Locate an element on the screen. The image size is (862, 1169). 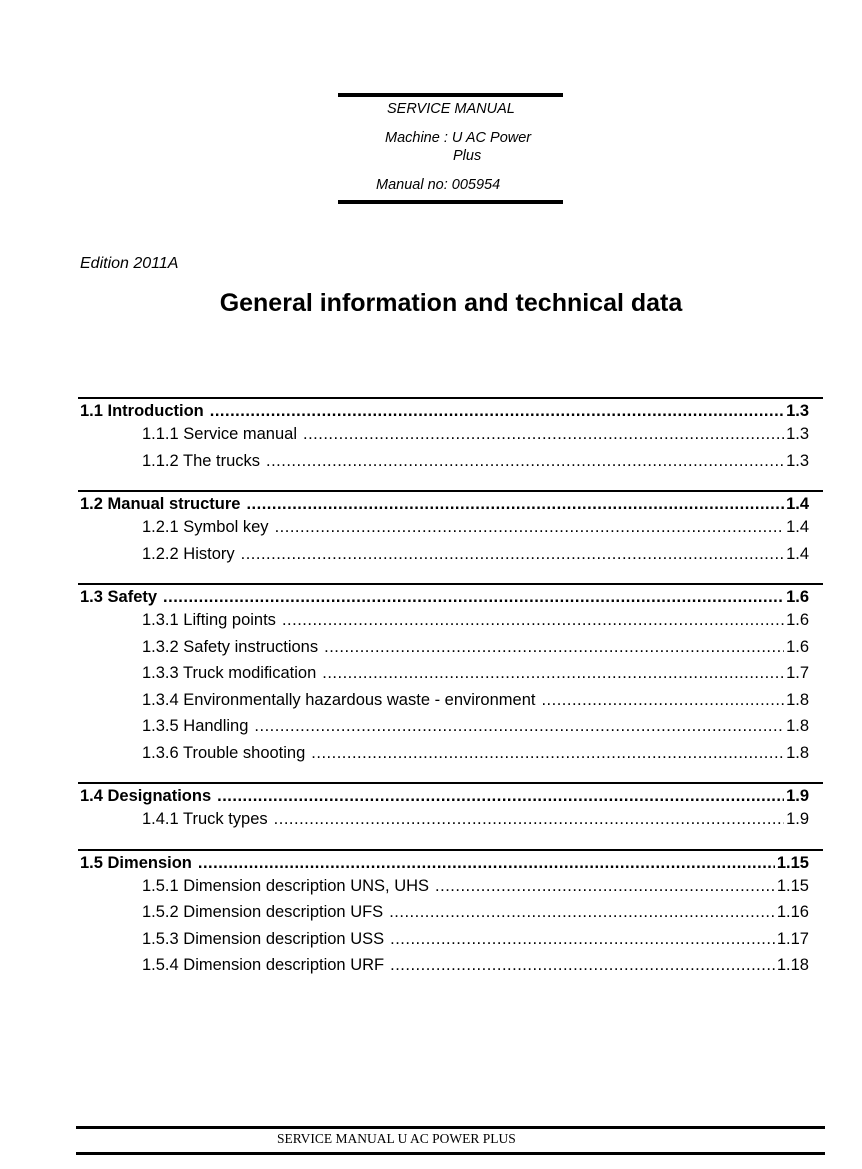
toc-label: 1.3 Safety is located at coordinates (119, 597).